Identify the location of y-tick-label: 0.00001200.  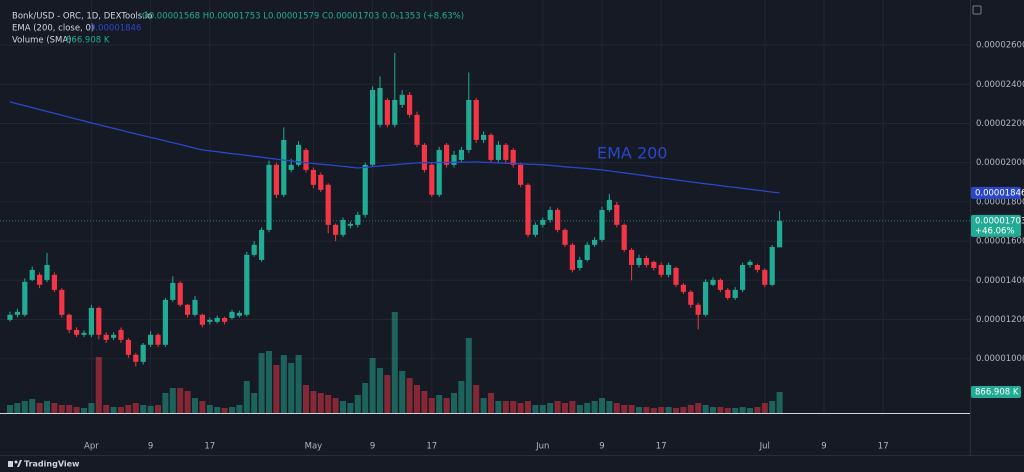
(1000, 320).